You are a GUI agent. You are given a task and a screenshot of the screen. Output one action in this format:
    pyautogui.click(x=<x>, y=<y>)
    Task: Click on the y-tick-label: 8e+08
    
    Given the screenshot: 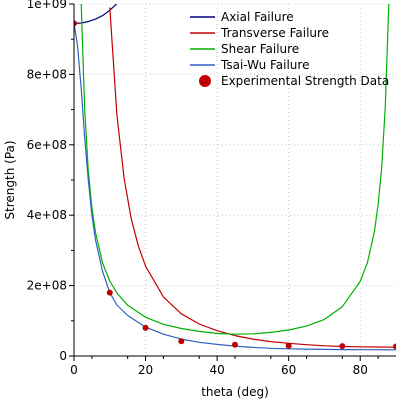 What is the action you would take?
    pyautogui.click(x=47, y=74)
    